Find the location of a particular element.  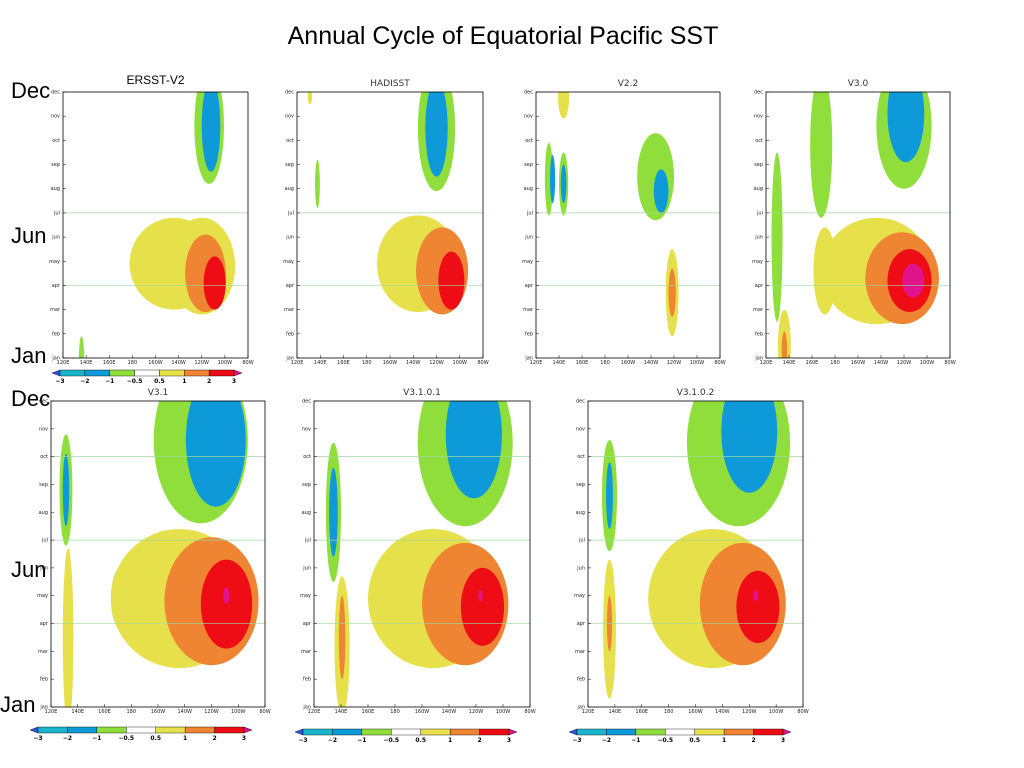

colorbar-top: −3 −2 −1 −0.5 0.5 1 2 3 is located at coordinates (147, 380).